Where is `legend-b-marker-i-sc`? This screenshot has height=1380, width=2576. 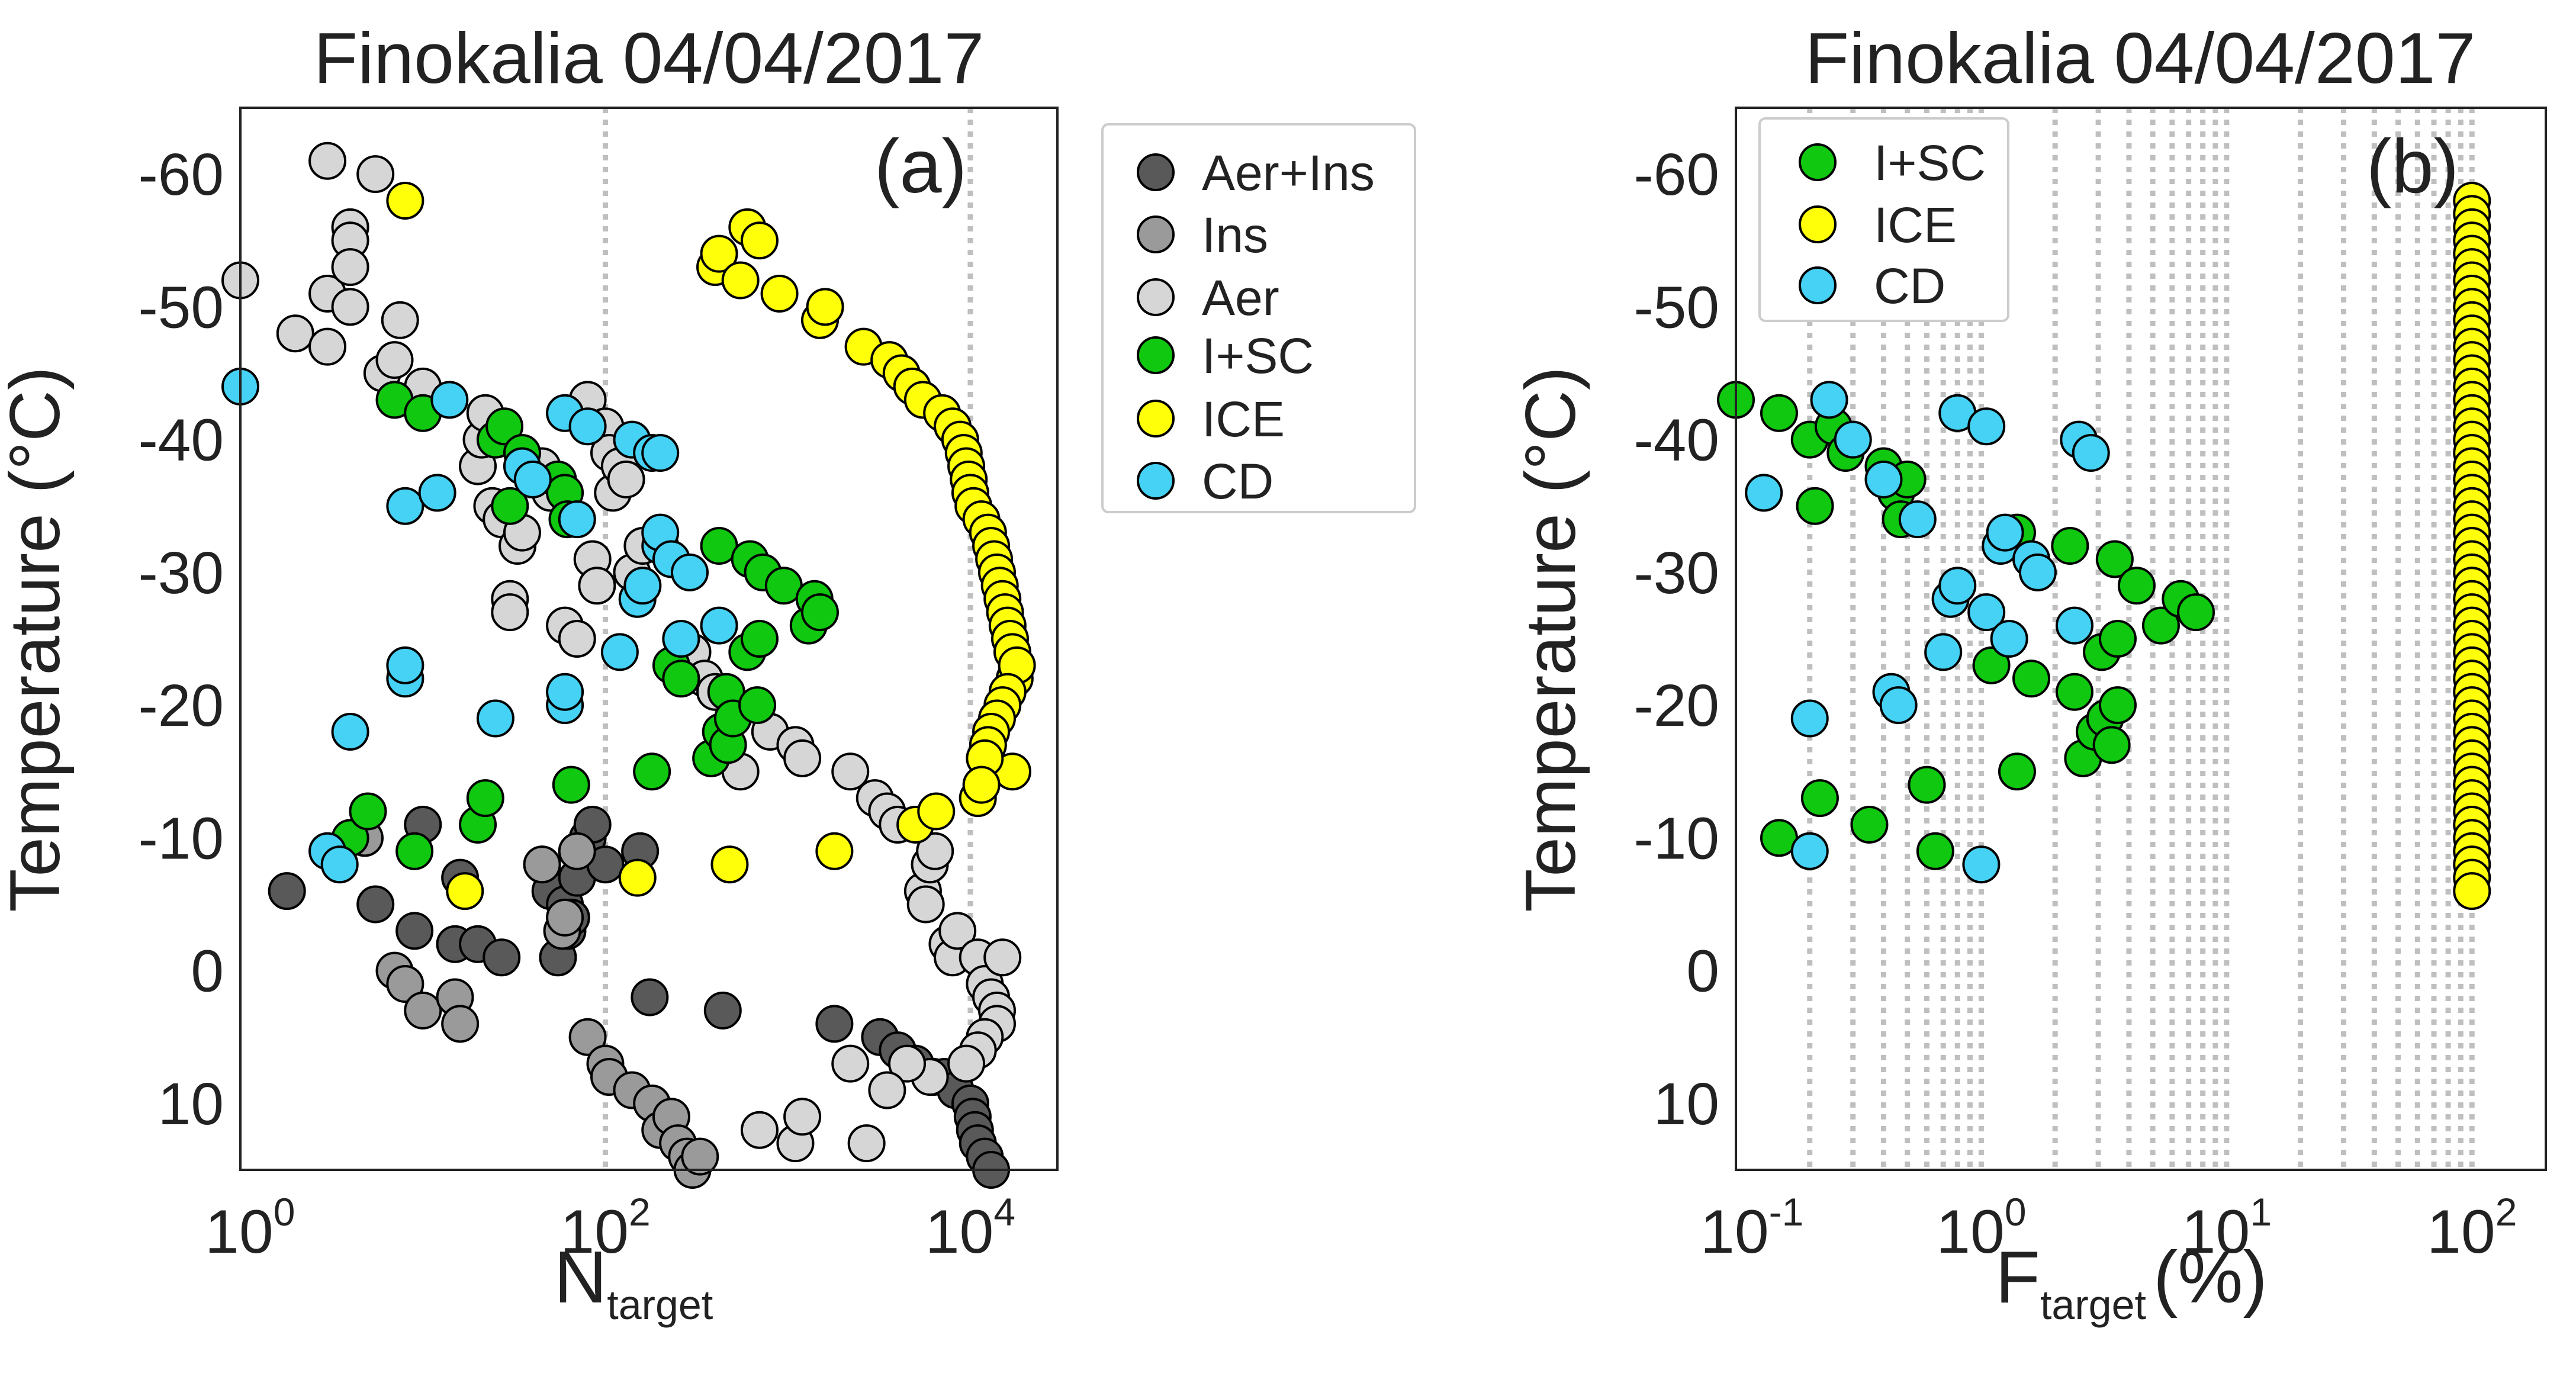 legend-b-marker-i-sc is located at coordinates (1818, 162).